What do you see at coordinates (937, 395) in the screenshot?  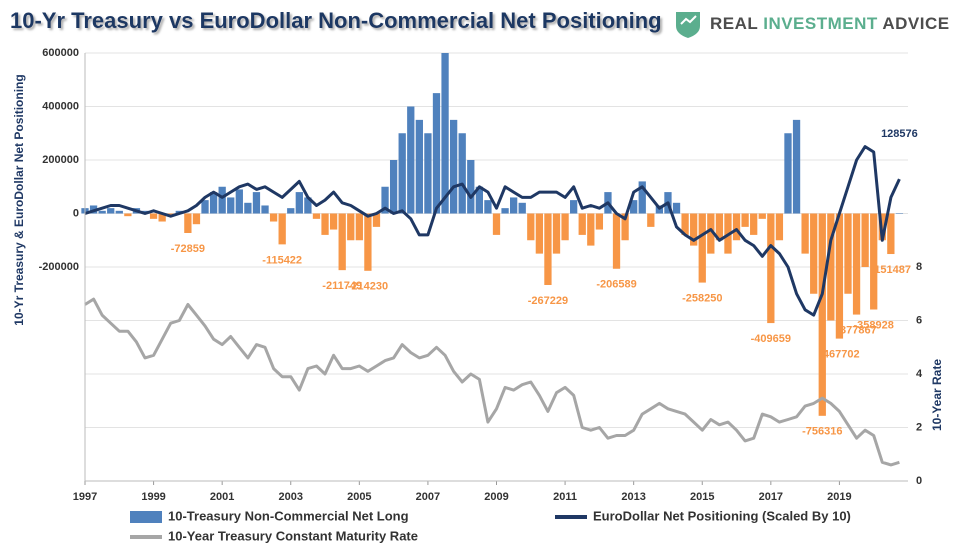 I see `y2-axis-title: 10-Year Rate` at bounding box center [937, 395].